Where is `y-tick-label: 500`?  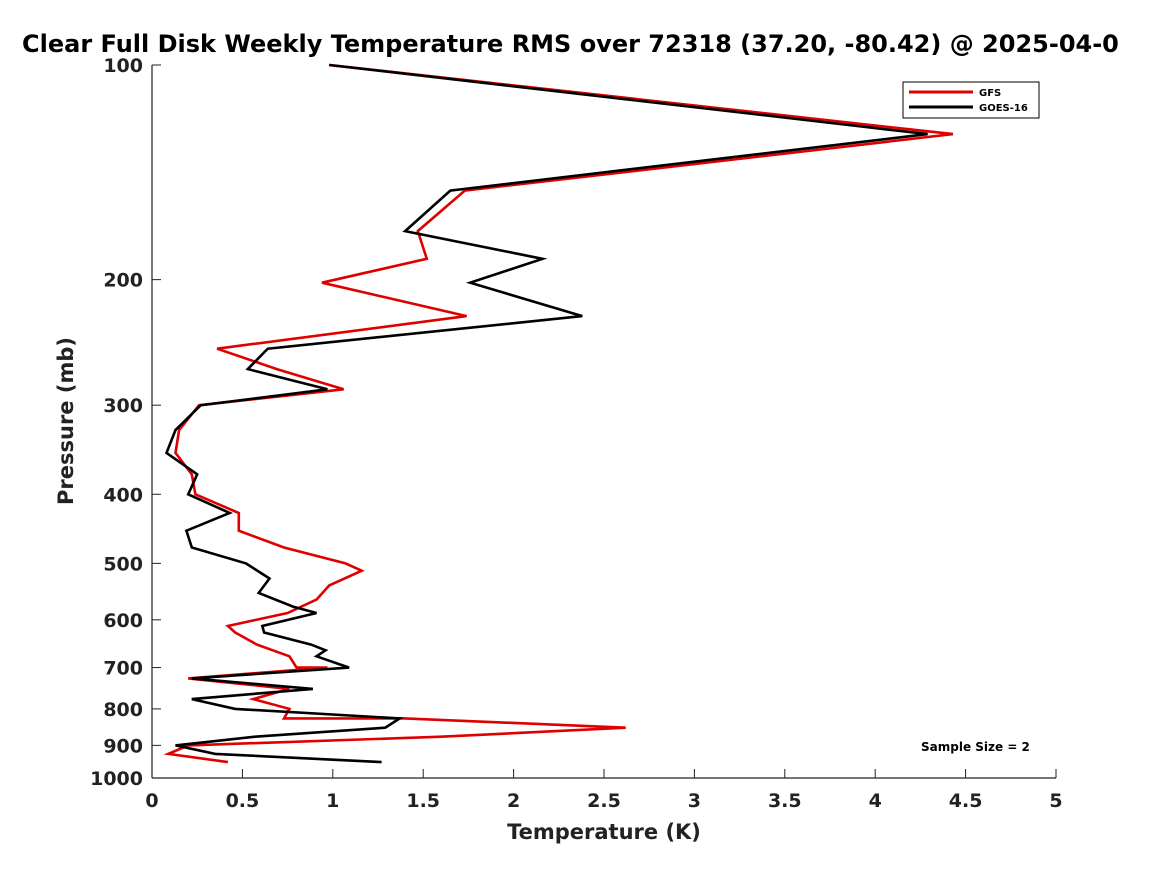
y-tick-label: 500 is located at coordinates (123, 564).